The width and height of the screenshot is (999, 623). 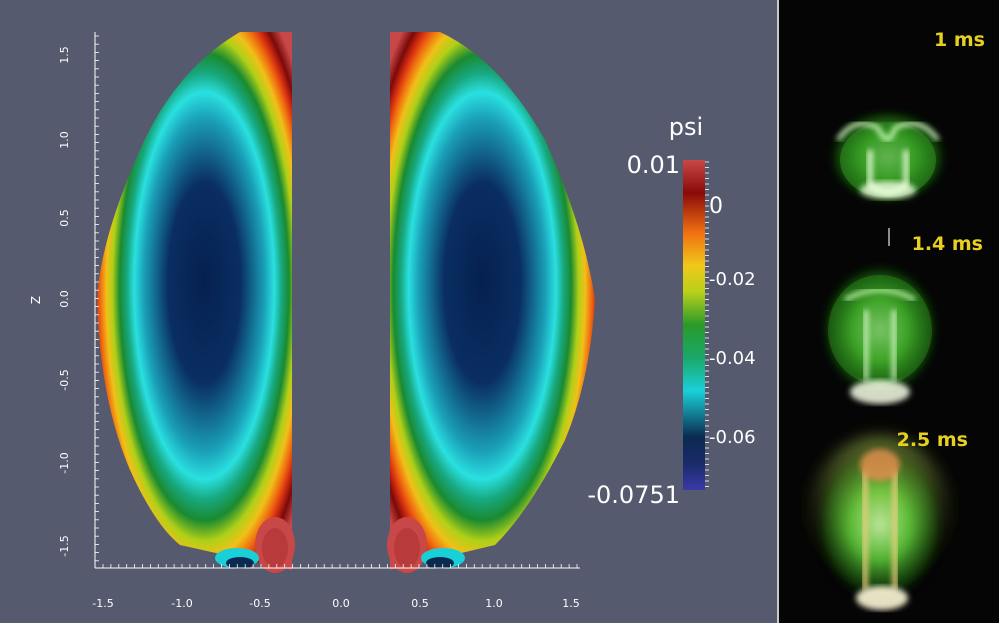 What do you see at coordinates (64, 140) in the screenshot?
I see `z-tick-label: 1.0` at bounding box center [64, 140].